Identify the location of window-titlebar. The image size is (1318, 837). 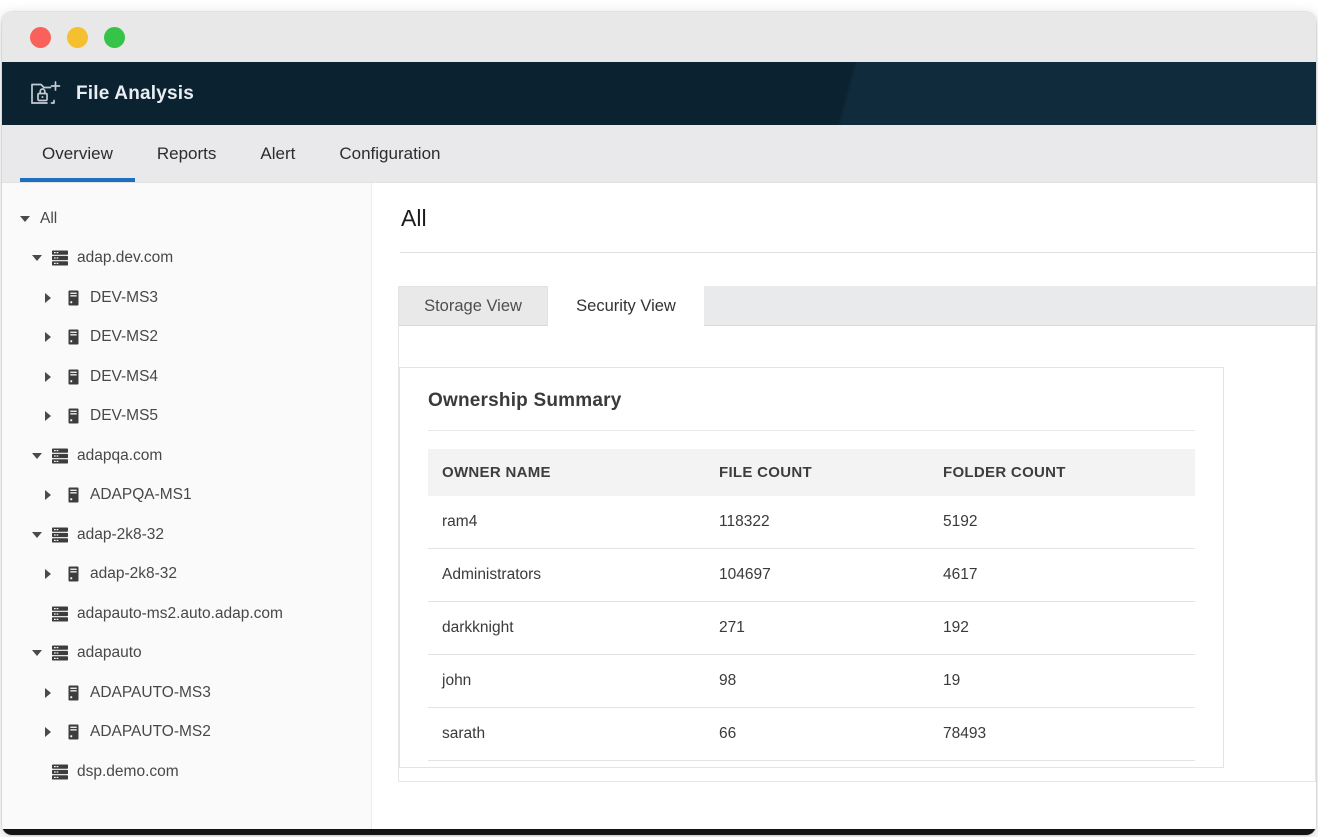
(659, 37).